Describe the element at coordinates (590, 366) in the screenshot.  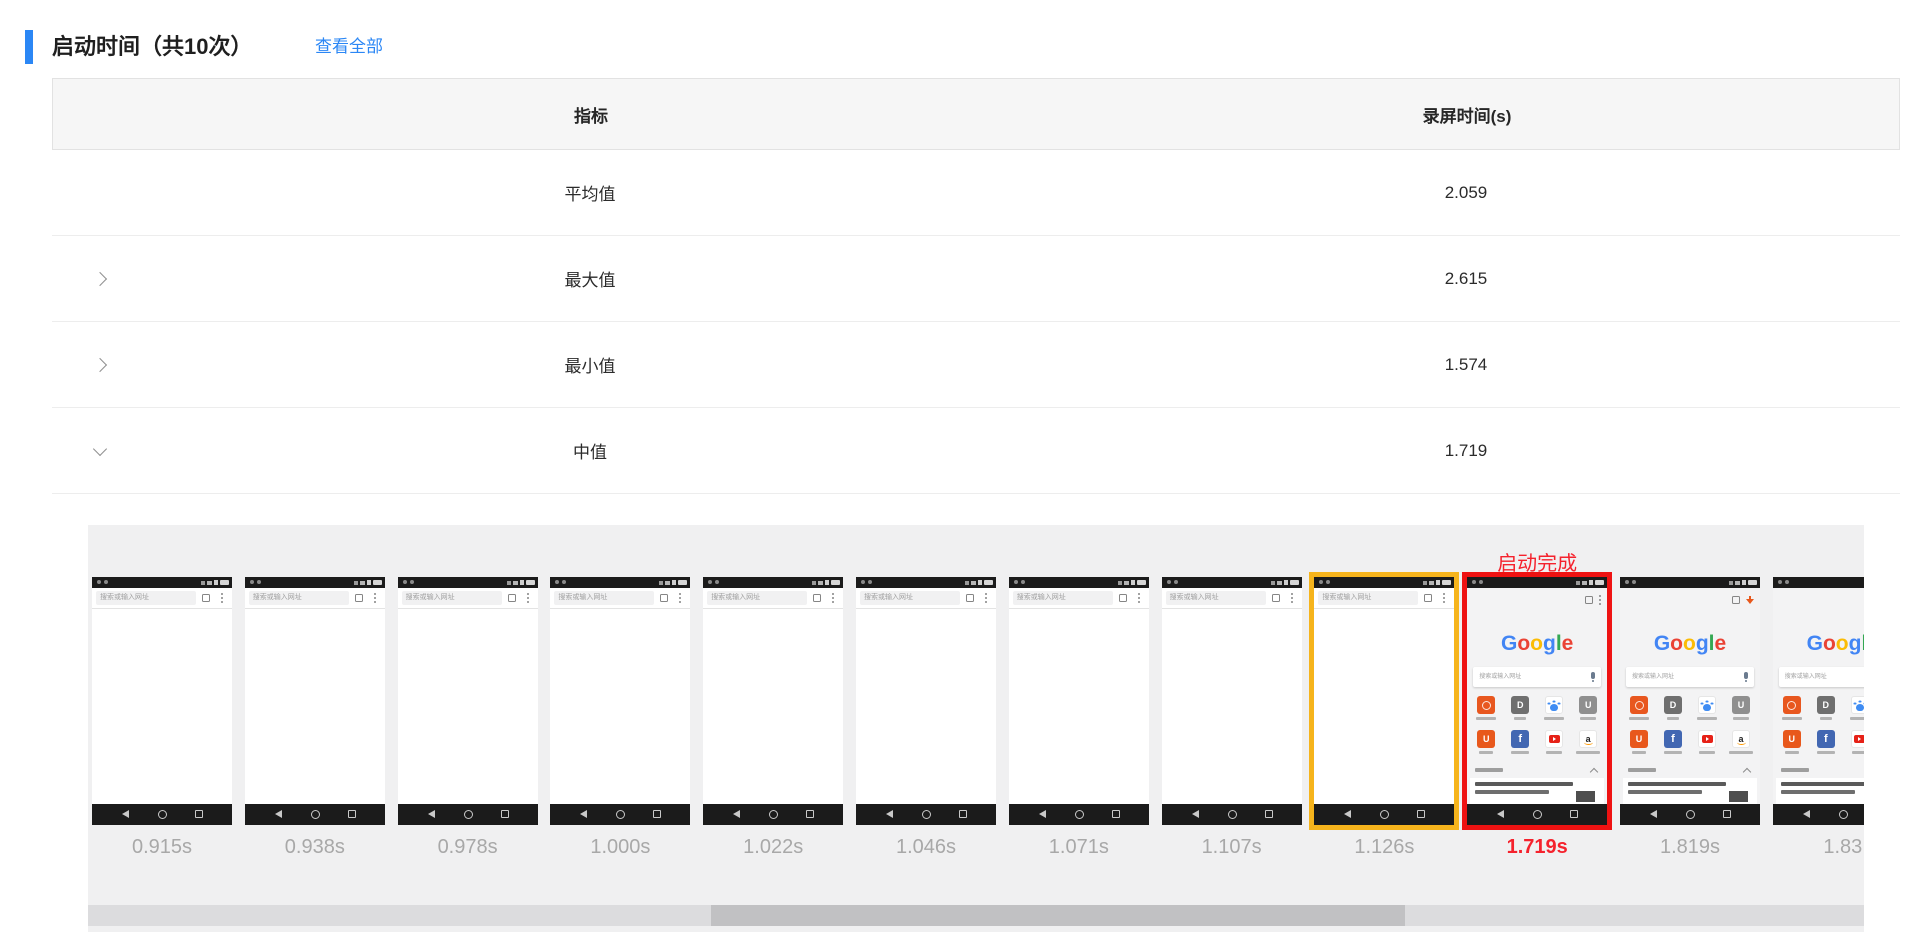
I see `metric-cell: 最小值` at that location.